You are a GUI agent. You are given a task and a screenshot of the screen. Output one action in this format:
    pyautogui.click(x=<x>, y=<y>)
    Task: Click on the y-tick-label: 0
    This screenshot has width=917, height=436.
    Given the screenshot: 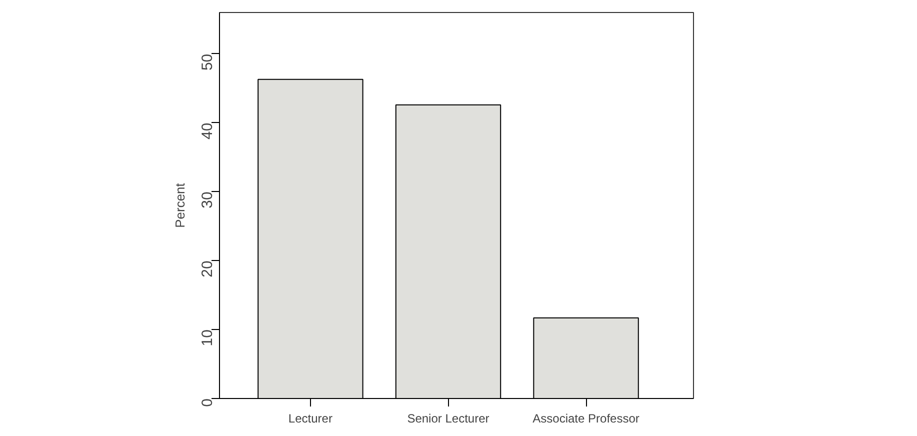 What is the action you would take?
    pyautogui.click(x=207, y=402)
    